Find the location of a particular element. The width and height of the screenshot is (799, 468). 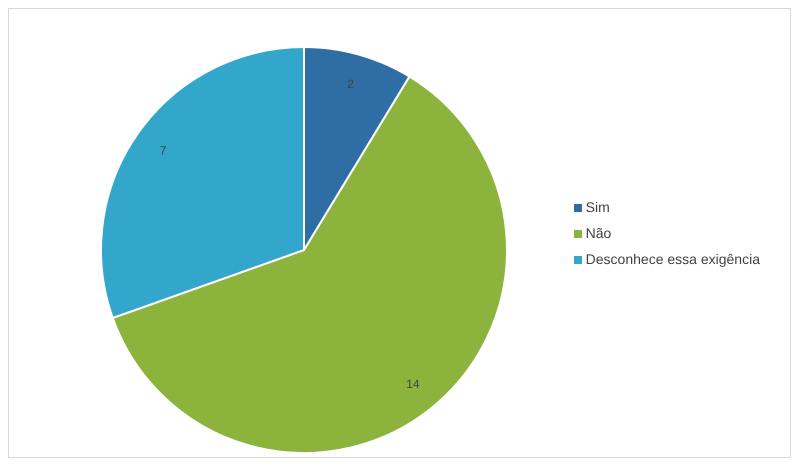

legend-label: Não is located at coordinates (599, 233).